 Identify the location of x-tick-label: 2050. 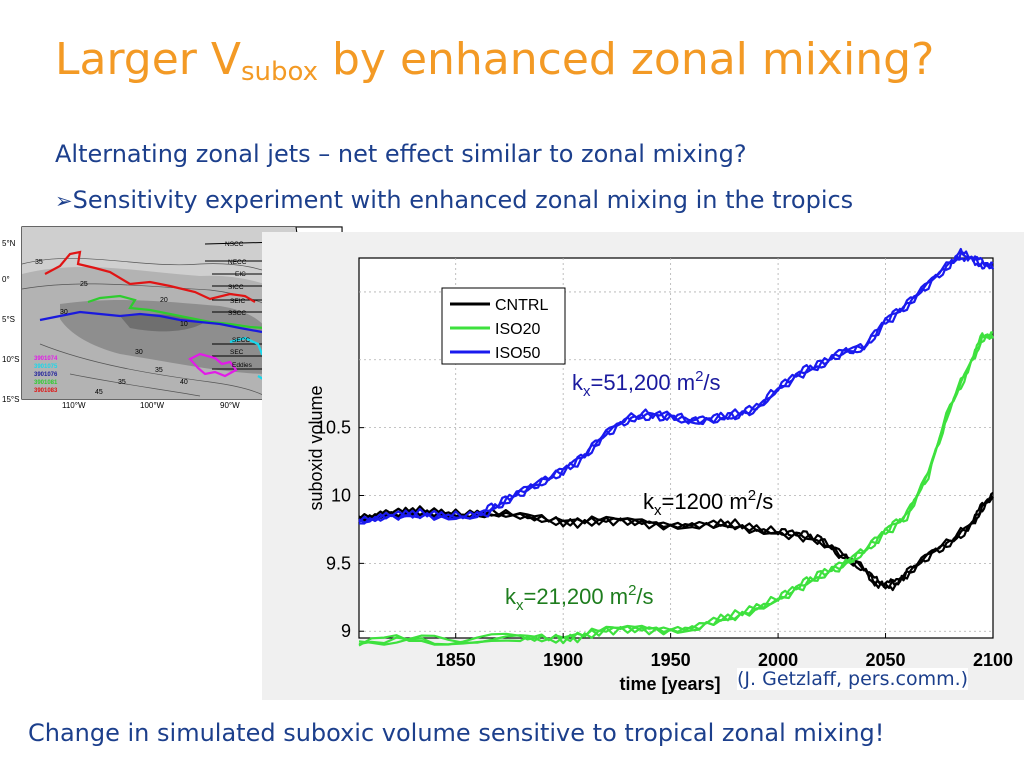
(886, 660).